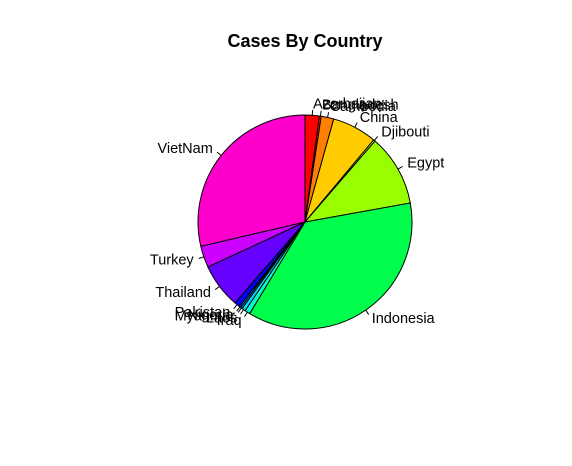 This screenshot has width=572, height=466. What do you see at coordinates (183, 293) in the screenshot?
I see `slice-label-thailand: Thailand` at bounding box center [183, 293].